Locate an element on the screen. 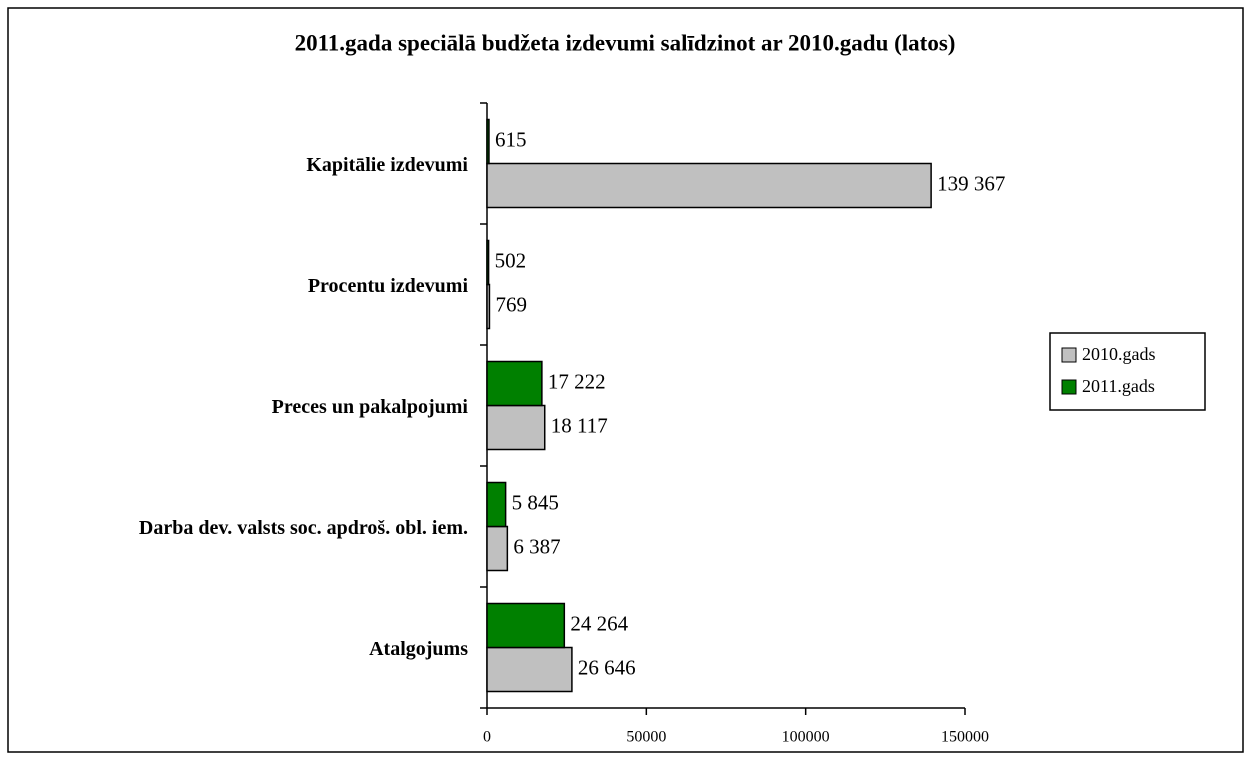 The image size is (1251, 760). x-tick-label: 50000 is located at coordinates (646, 737).